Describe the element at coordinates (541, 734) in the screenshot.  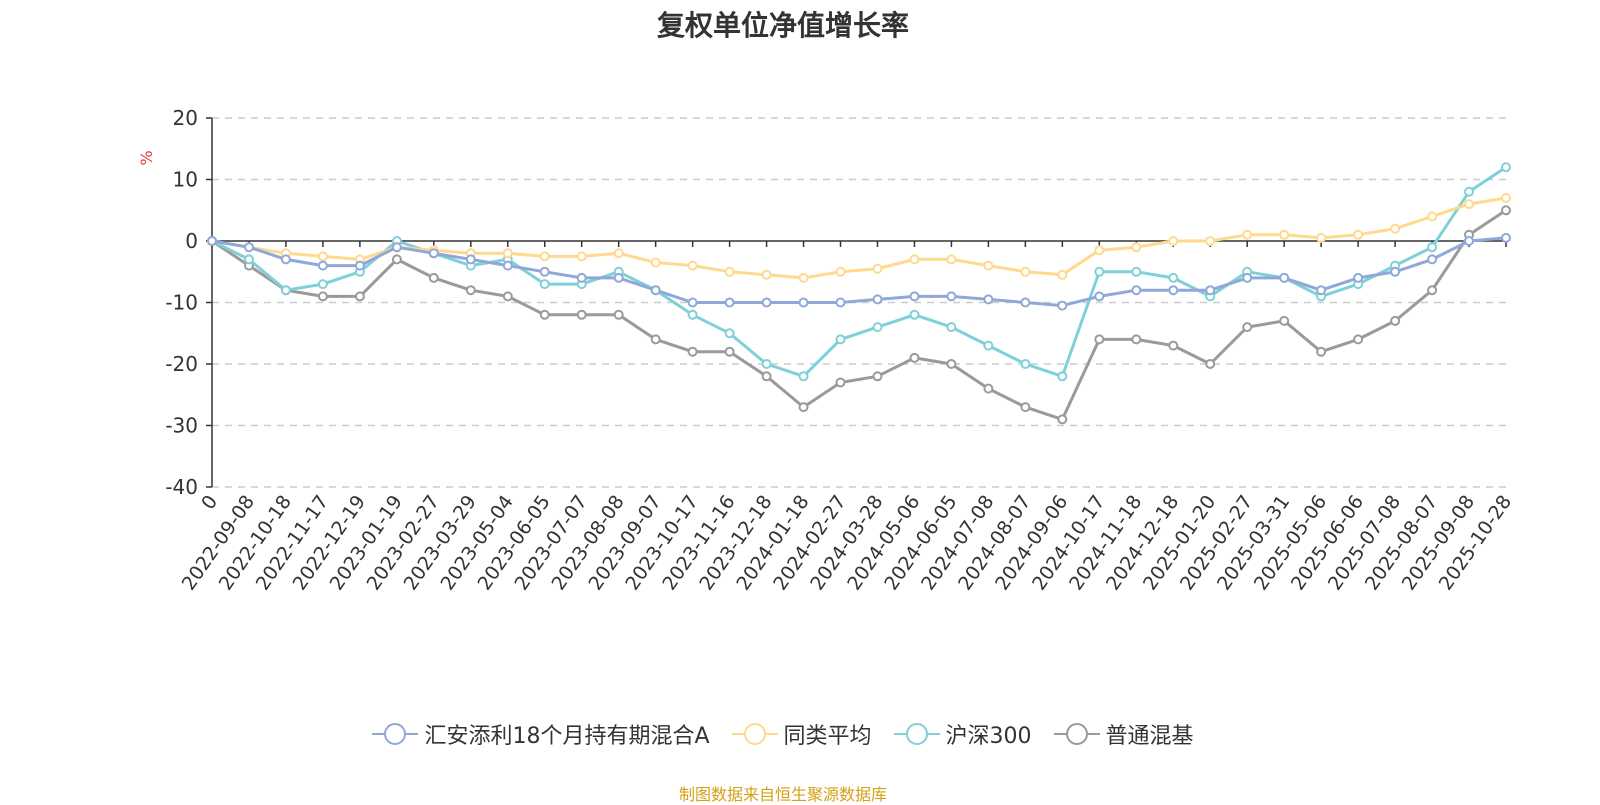
I see `legend-item: 汇安添利18个月持有期混合A` at that location.